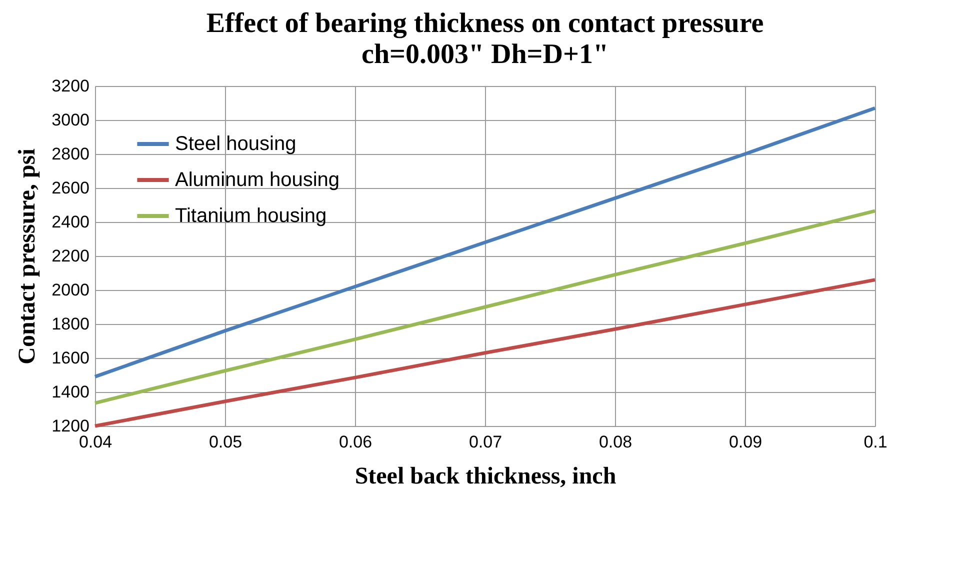  What do you see at coordinates (485, 442) in the screenshot?
I see `x-tick-label: 0.07` at bounding box center [485, 442].